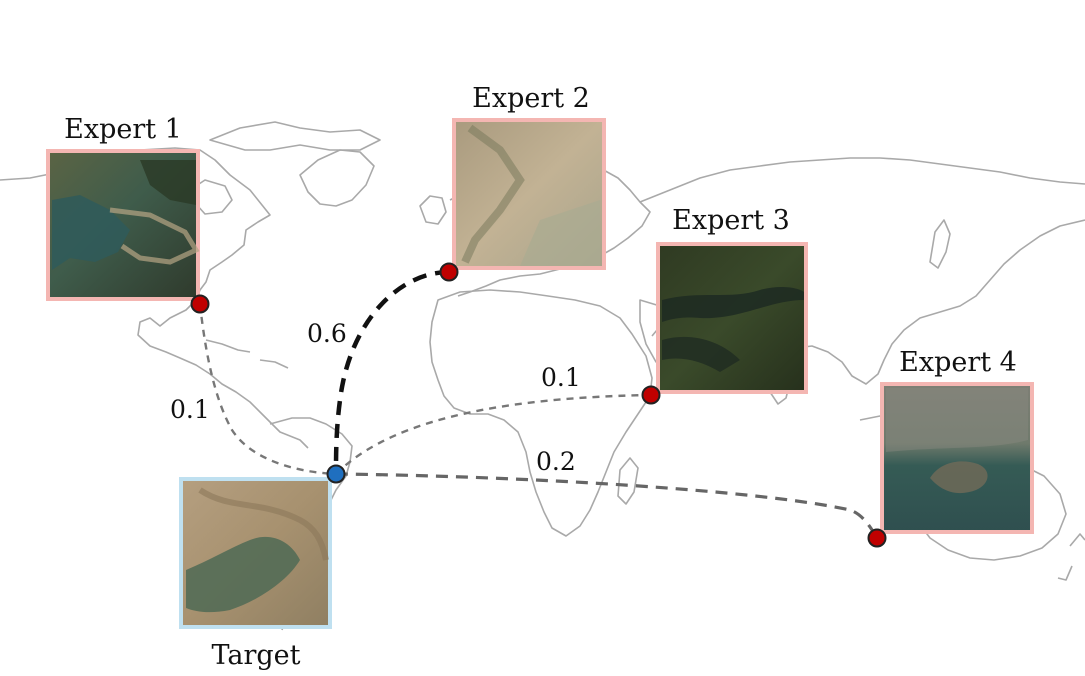  I want to click on target-reservoir, so click(243, 574).